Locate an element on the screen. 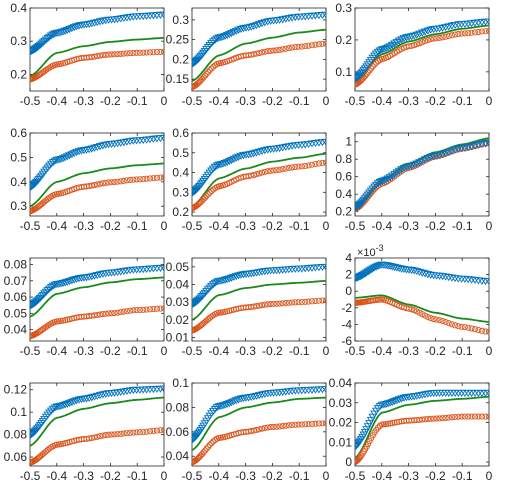 Image resolution: width=516 pixels, height=497 pixels. y-tick-label: 0.5 is located at coordinates (18, 157).